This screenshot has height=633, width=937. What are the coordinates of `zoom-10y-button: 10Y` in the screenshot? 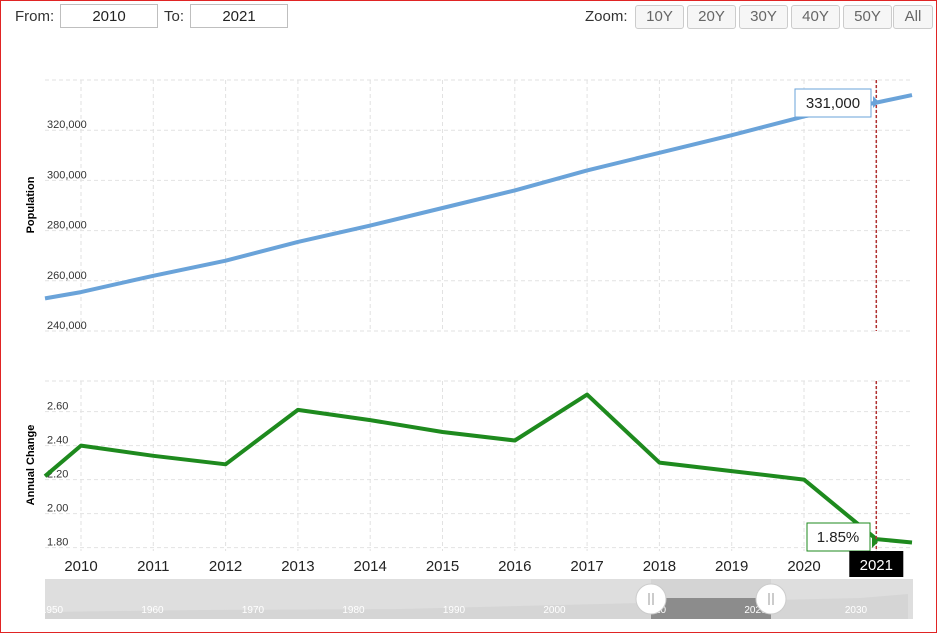 It's located at (659, 17).